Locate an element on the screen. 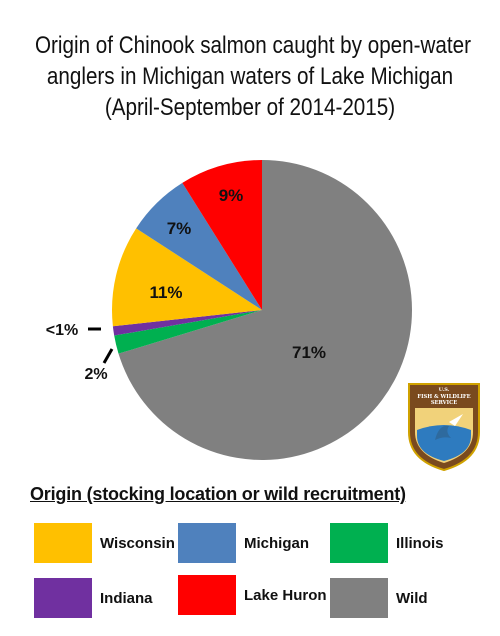  legend-swatch-wild is located at coordinates (359, 598).